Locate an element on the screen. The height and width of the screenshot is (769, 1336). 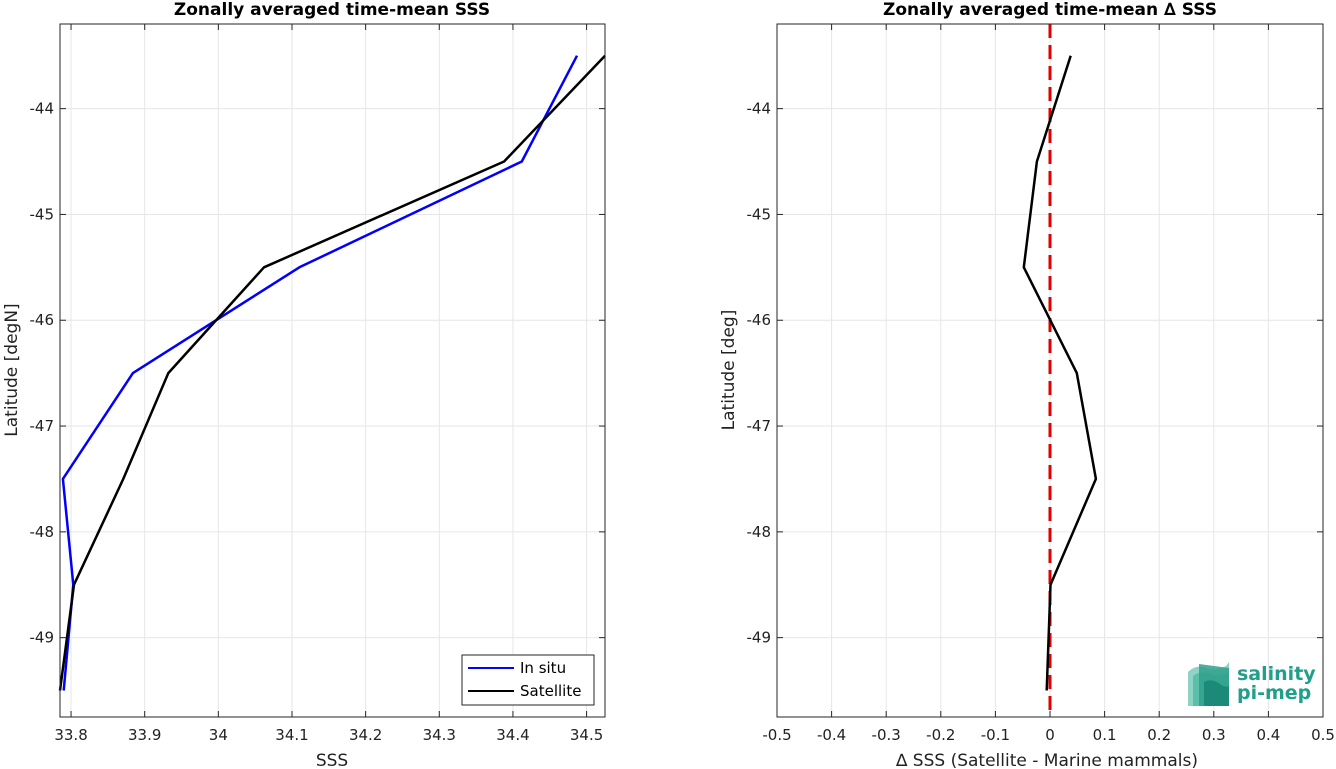
sss-tick-label-x: 33.9 is located at coordinates (144, 735).